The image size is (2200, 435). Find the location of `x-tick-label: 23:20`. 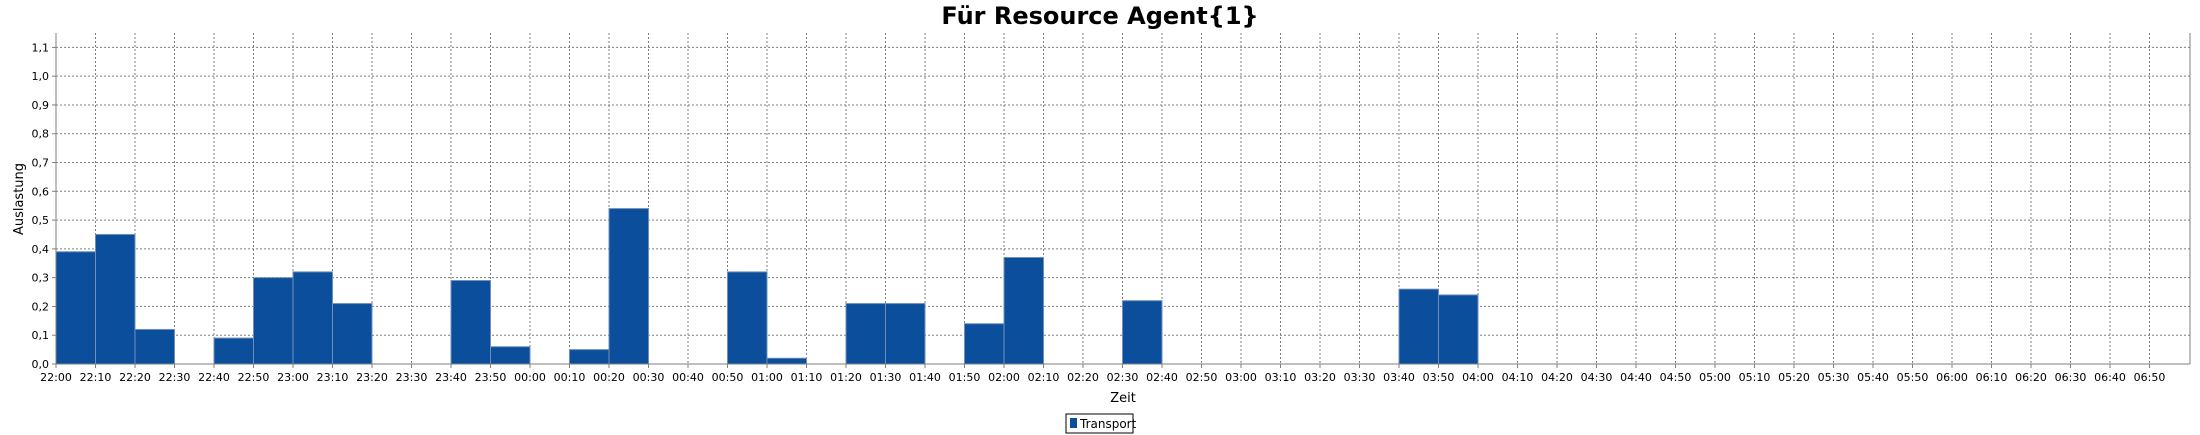

x-tick-label: 23:20 is located at coordinates (372, 377).